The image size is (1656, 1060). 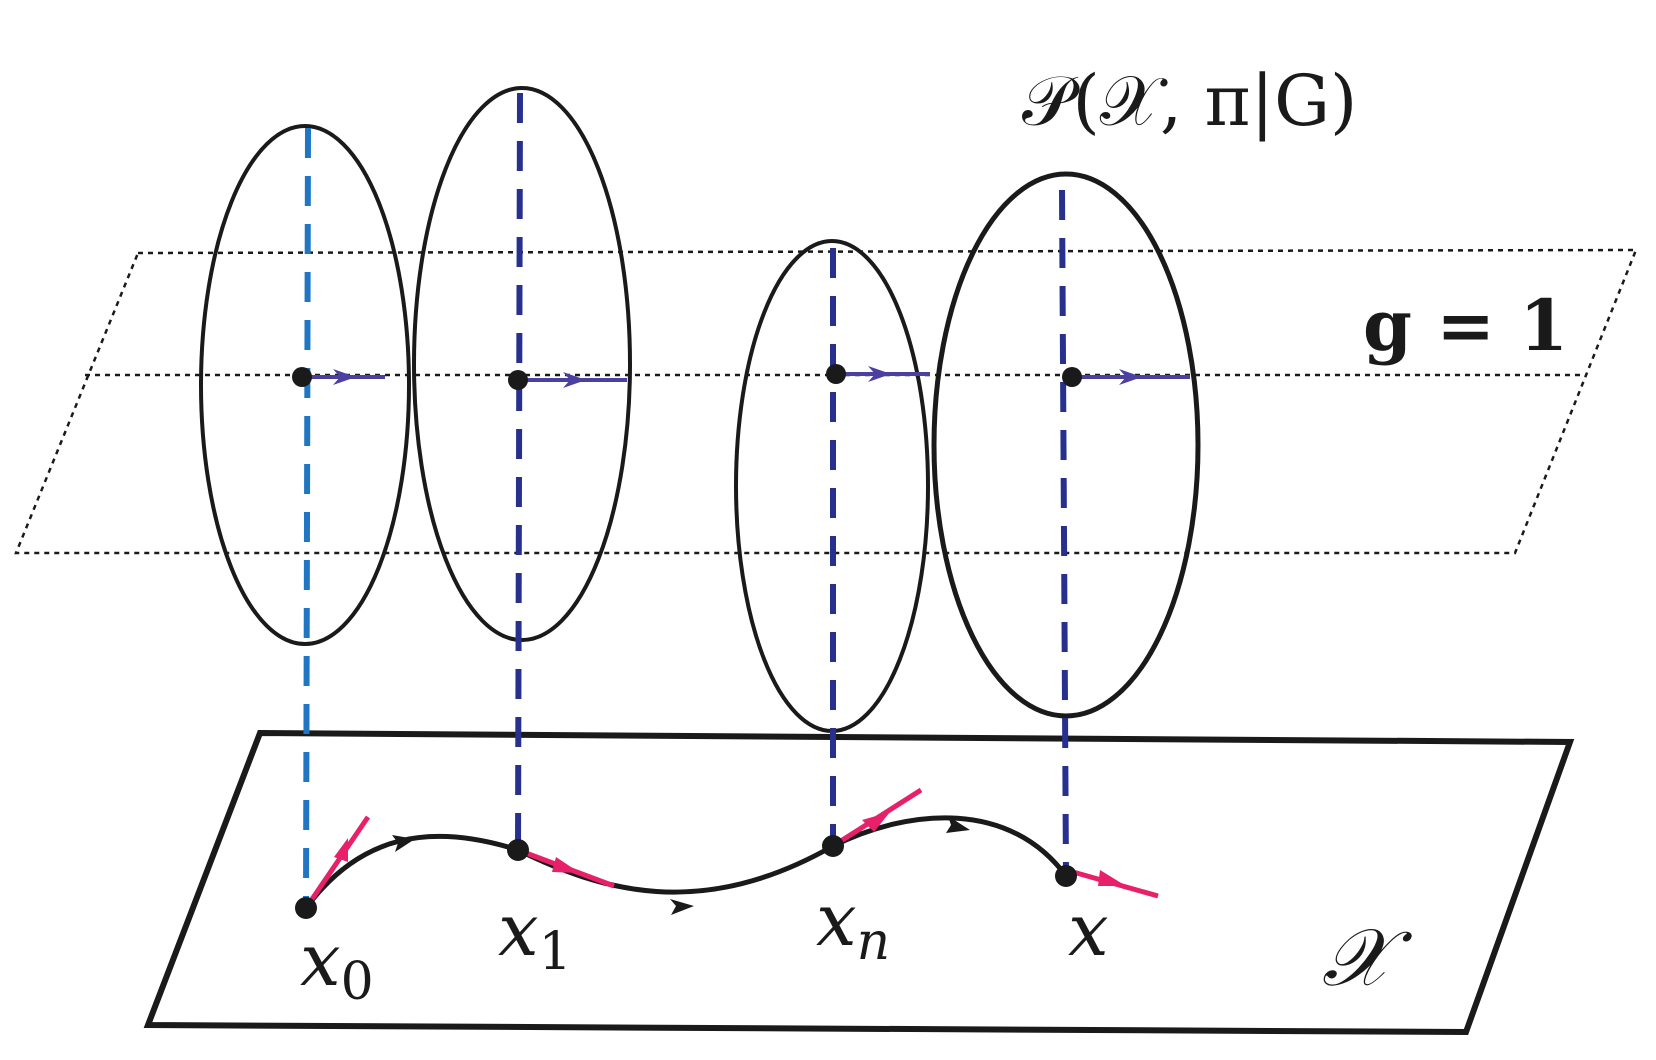 What do you see at coordinates (320, 960) in the screenshot?
I see `point-label-x0-base: x` at bounding box center [320, 960].